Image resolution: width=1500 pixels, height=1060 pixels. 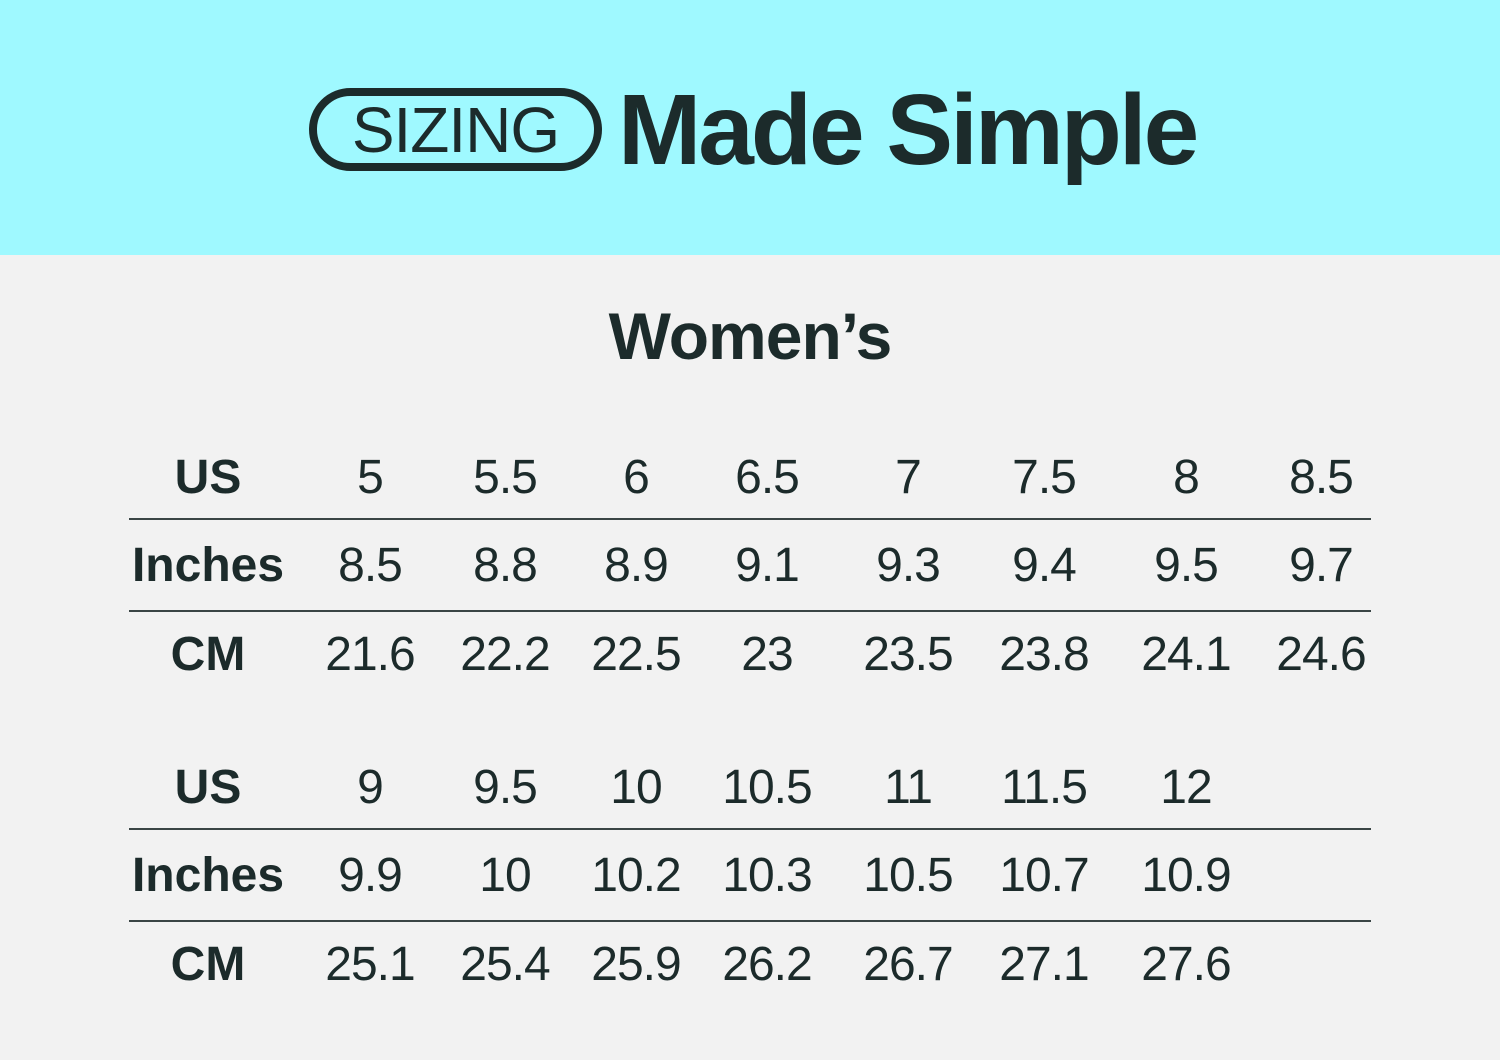 I want to click on table-cell: 9.7, so click(x=1321, y=565).